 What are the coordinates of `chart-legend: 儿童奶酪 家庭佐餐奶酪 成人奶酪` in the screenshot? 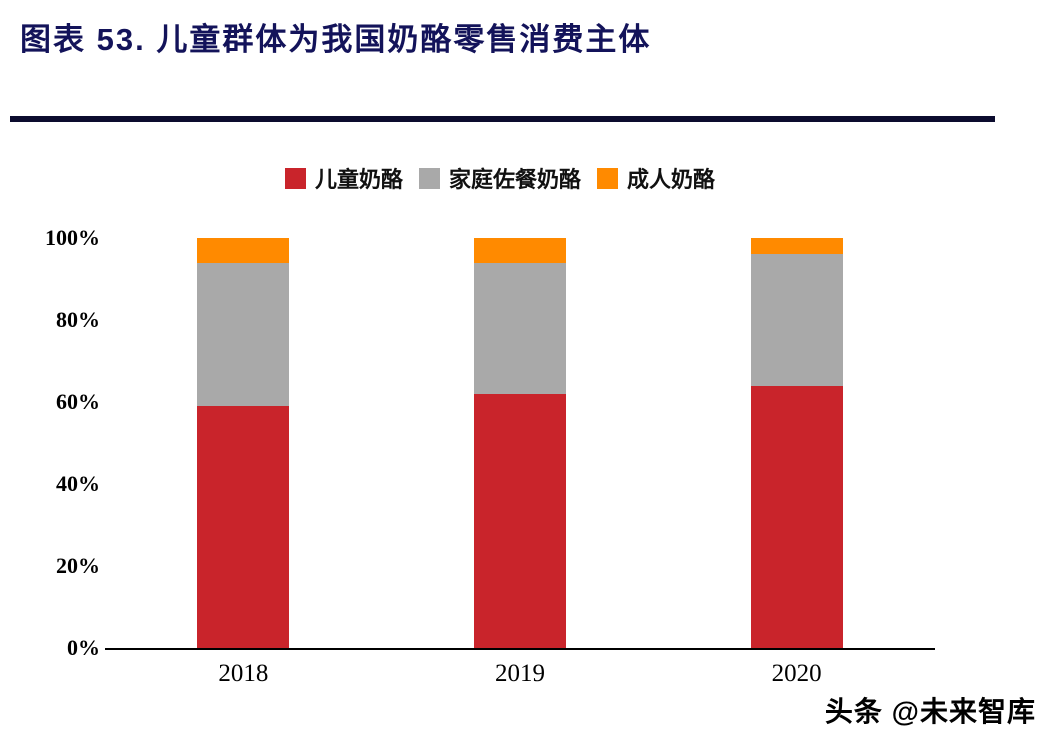 It's located at (500, 178).